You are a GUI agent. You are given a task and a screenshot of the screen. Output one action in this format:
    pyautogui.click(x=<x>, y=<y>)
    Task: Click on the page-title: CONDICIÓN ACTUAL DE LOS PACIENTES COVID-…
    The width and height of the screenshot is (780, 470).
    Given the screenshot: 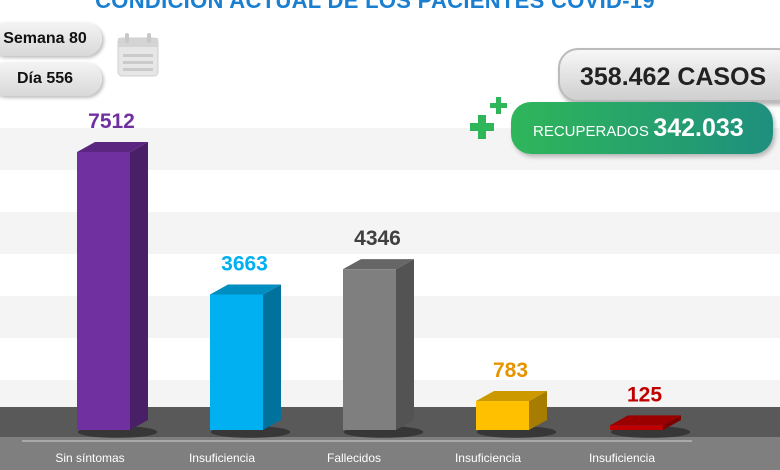 What is the action you would take?
    pyautogui.click(x=375, y=6)
    